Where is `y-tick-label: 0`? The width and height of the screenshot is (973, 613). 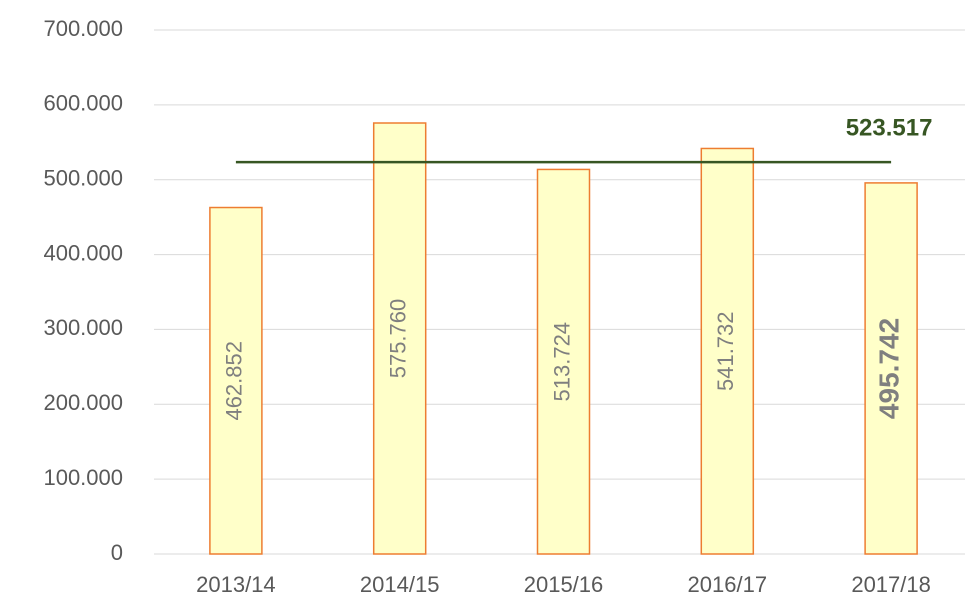 y-tick-label: 0 is located at coordinates (117, 552).